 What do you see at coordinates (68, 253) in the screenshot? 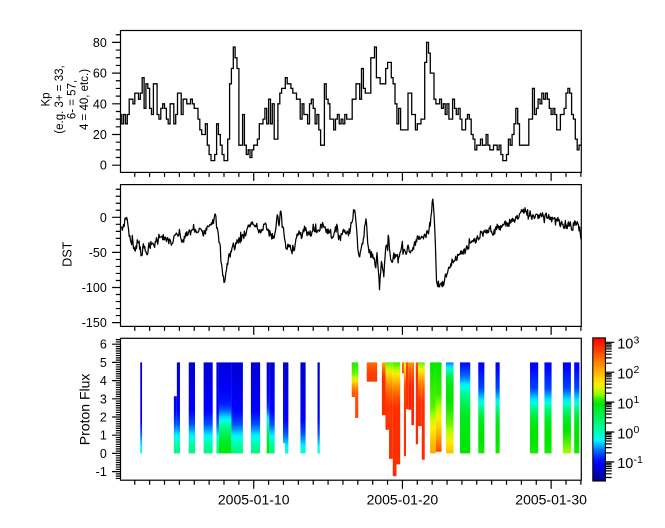
I see `svg-text: DST` at bounding box center [68, 253].